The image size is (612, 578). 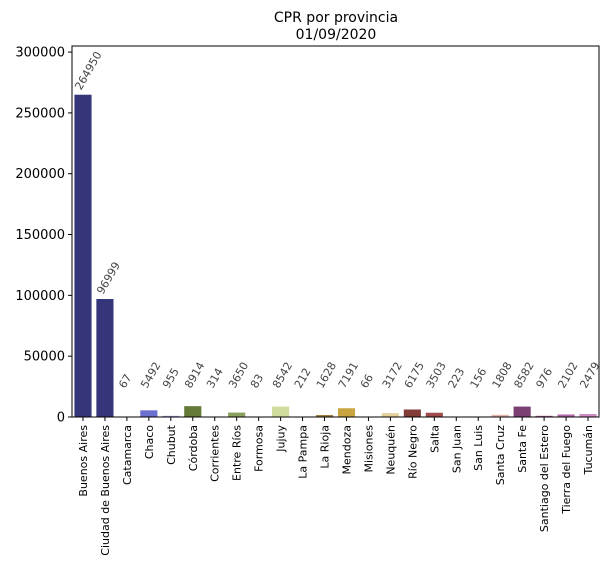 What do you see at coordinates (436, 375) in the screenshot?
I see `data-label: 3503` at bounding box center [436, 375].